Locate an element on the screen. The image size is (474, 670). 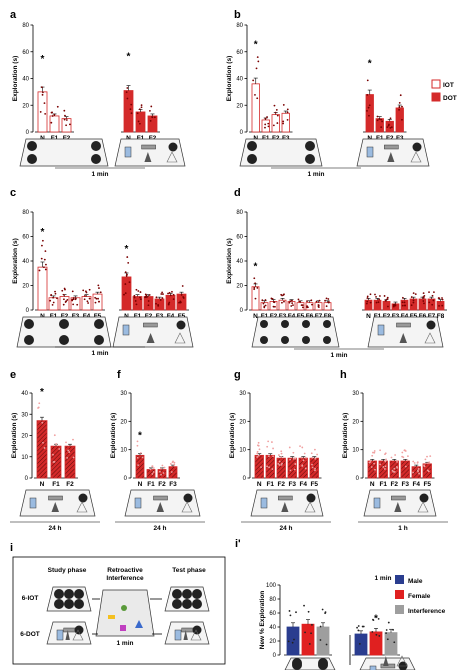
x-tick-label: F2 is located at coordinates (390, 138).